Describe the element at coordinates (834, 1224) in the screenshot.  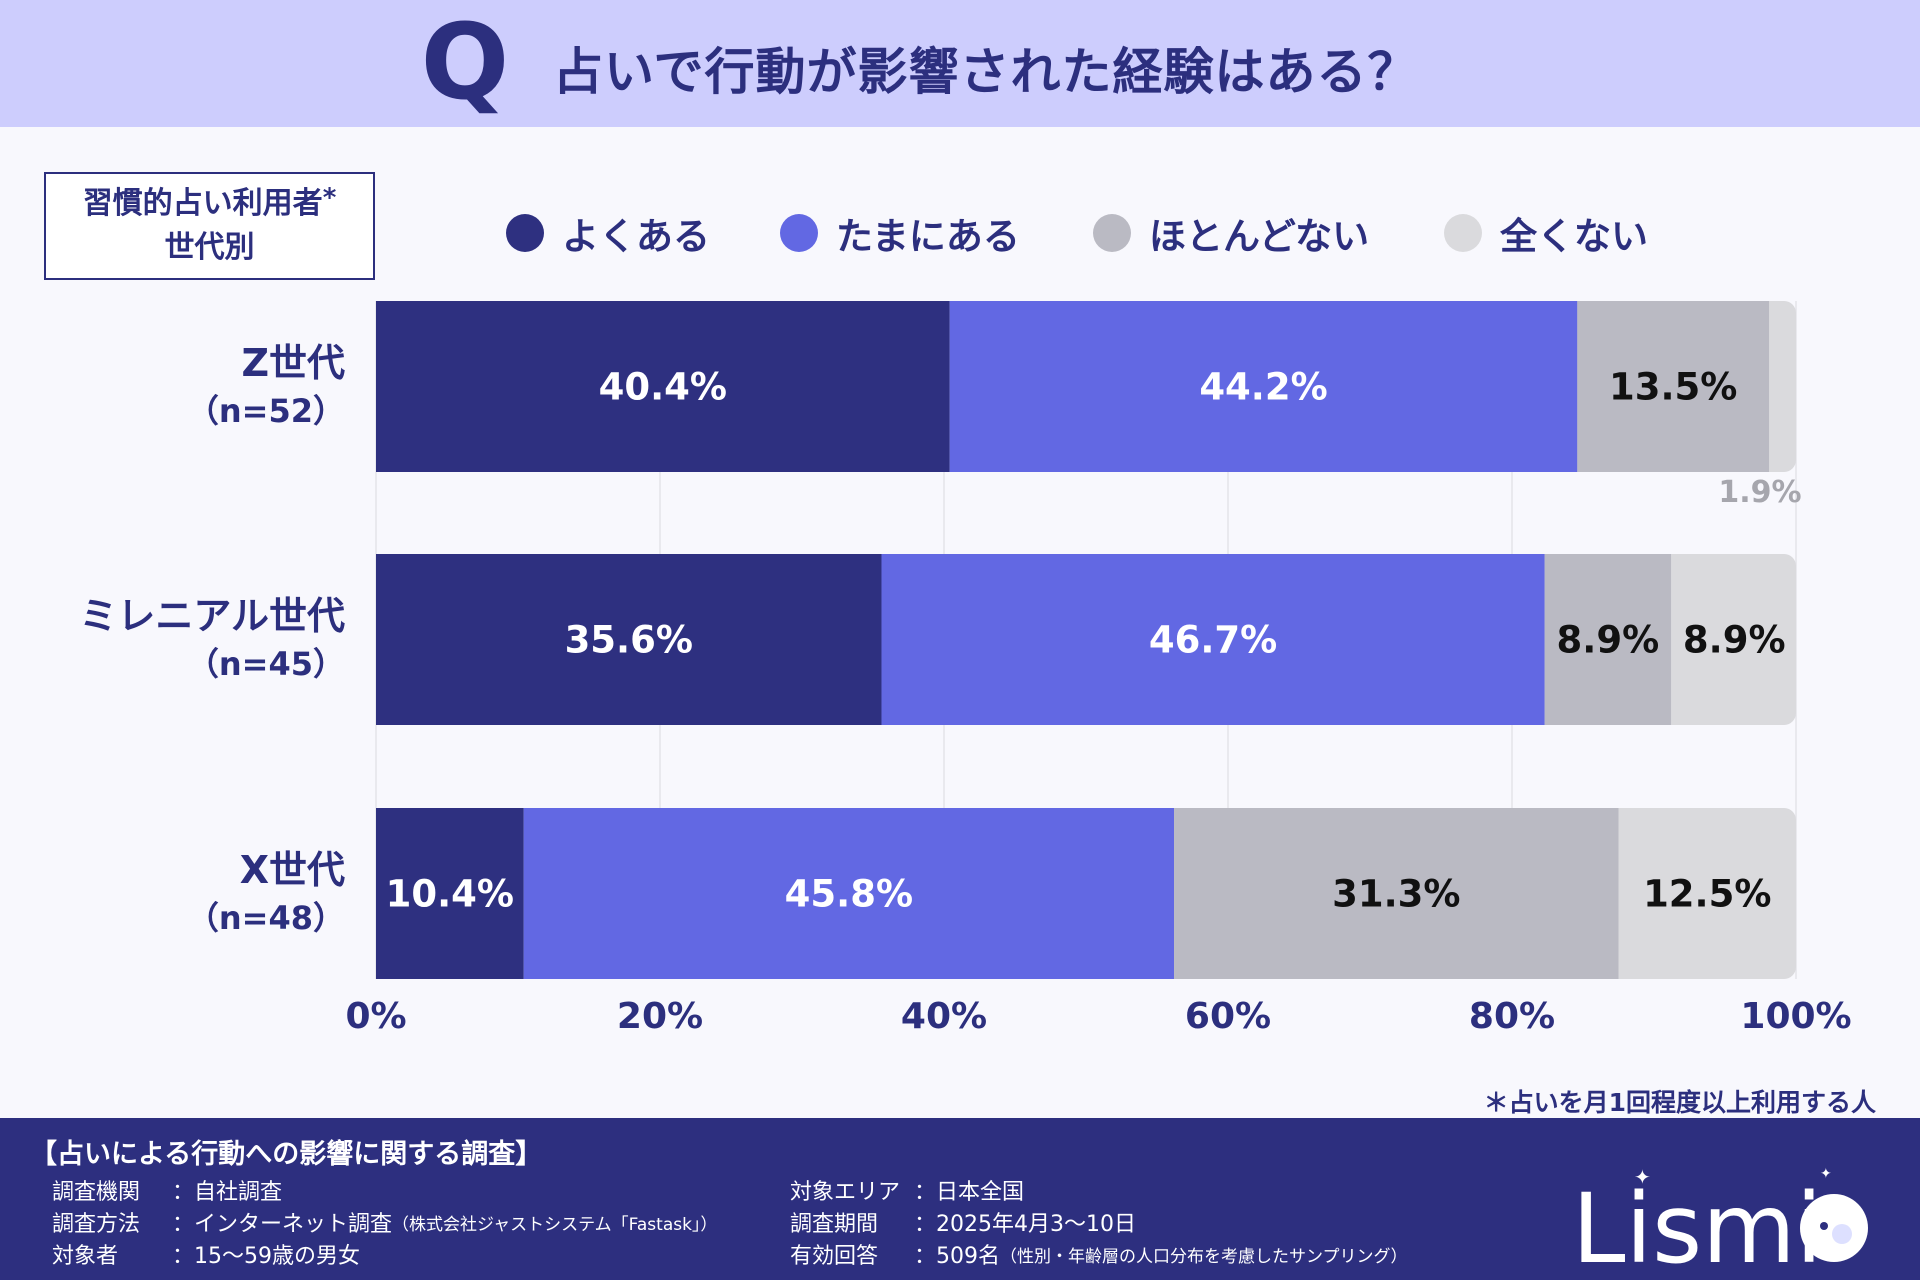
I see `info-label: 調査期間` at that location.